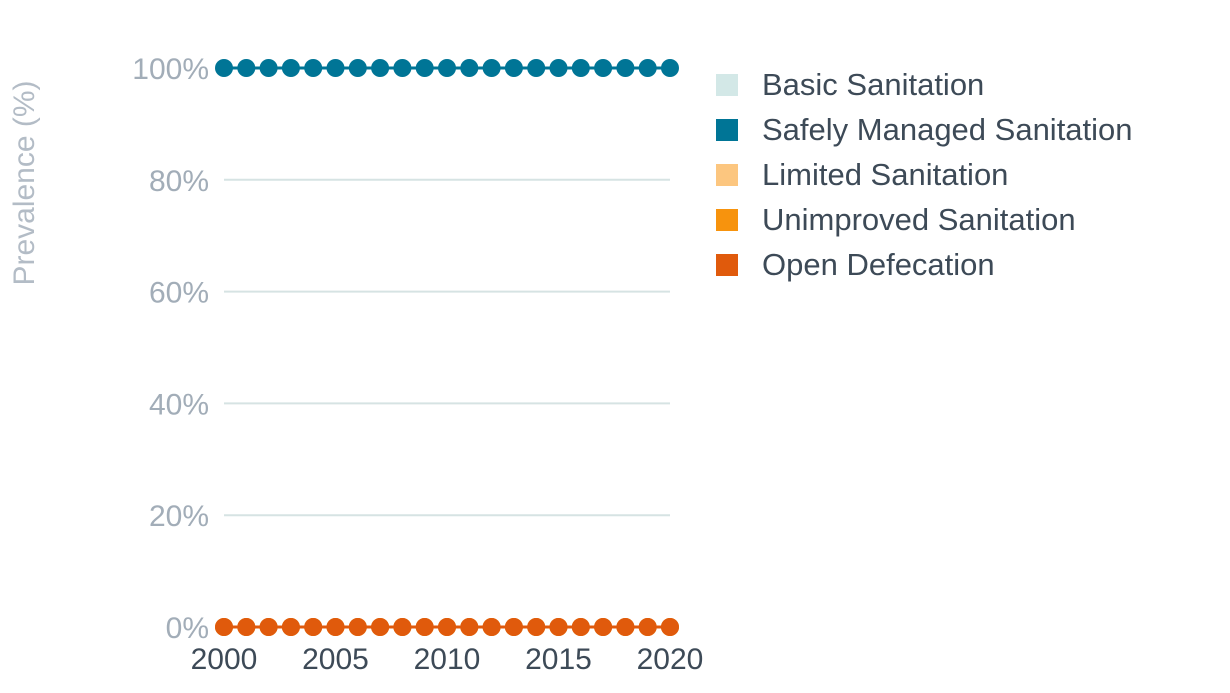  I want to click on y-tick-label: 0%, so click(187, 628).